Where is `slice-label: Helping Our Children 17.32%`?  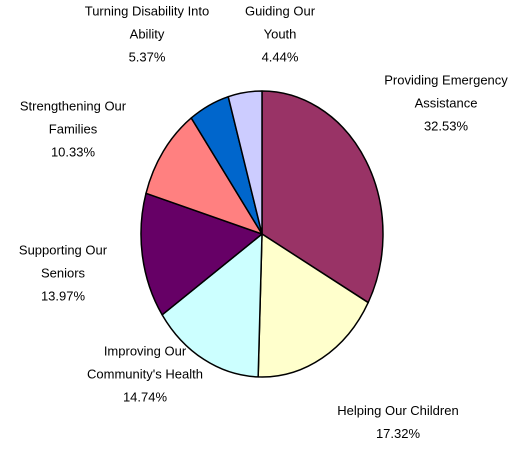
slice-label: Helping Our Children 17.32% is located at coordinates (397, 422).